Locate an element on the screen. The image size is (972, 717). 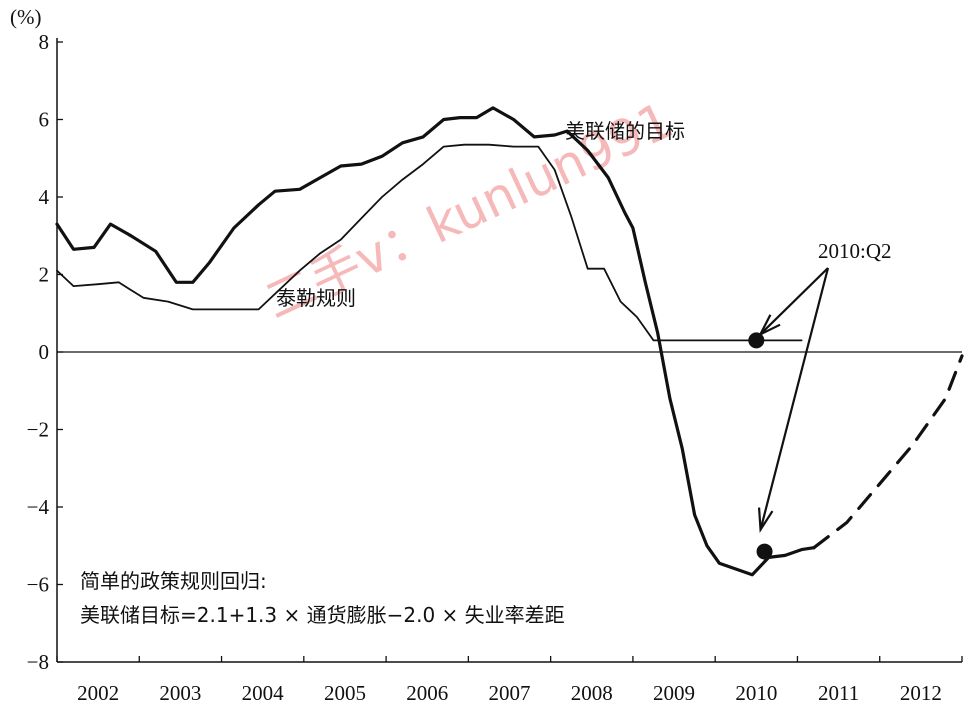
y-tick-label: −2 is located at coordinates (38, 430).